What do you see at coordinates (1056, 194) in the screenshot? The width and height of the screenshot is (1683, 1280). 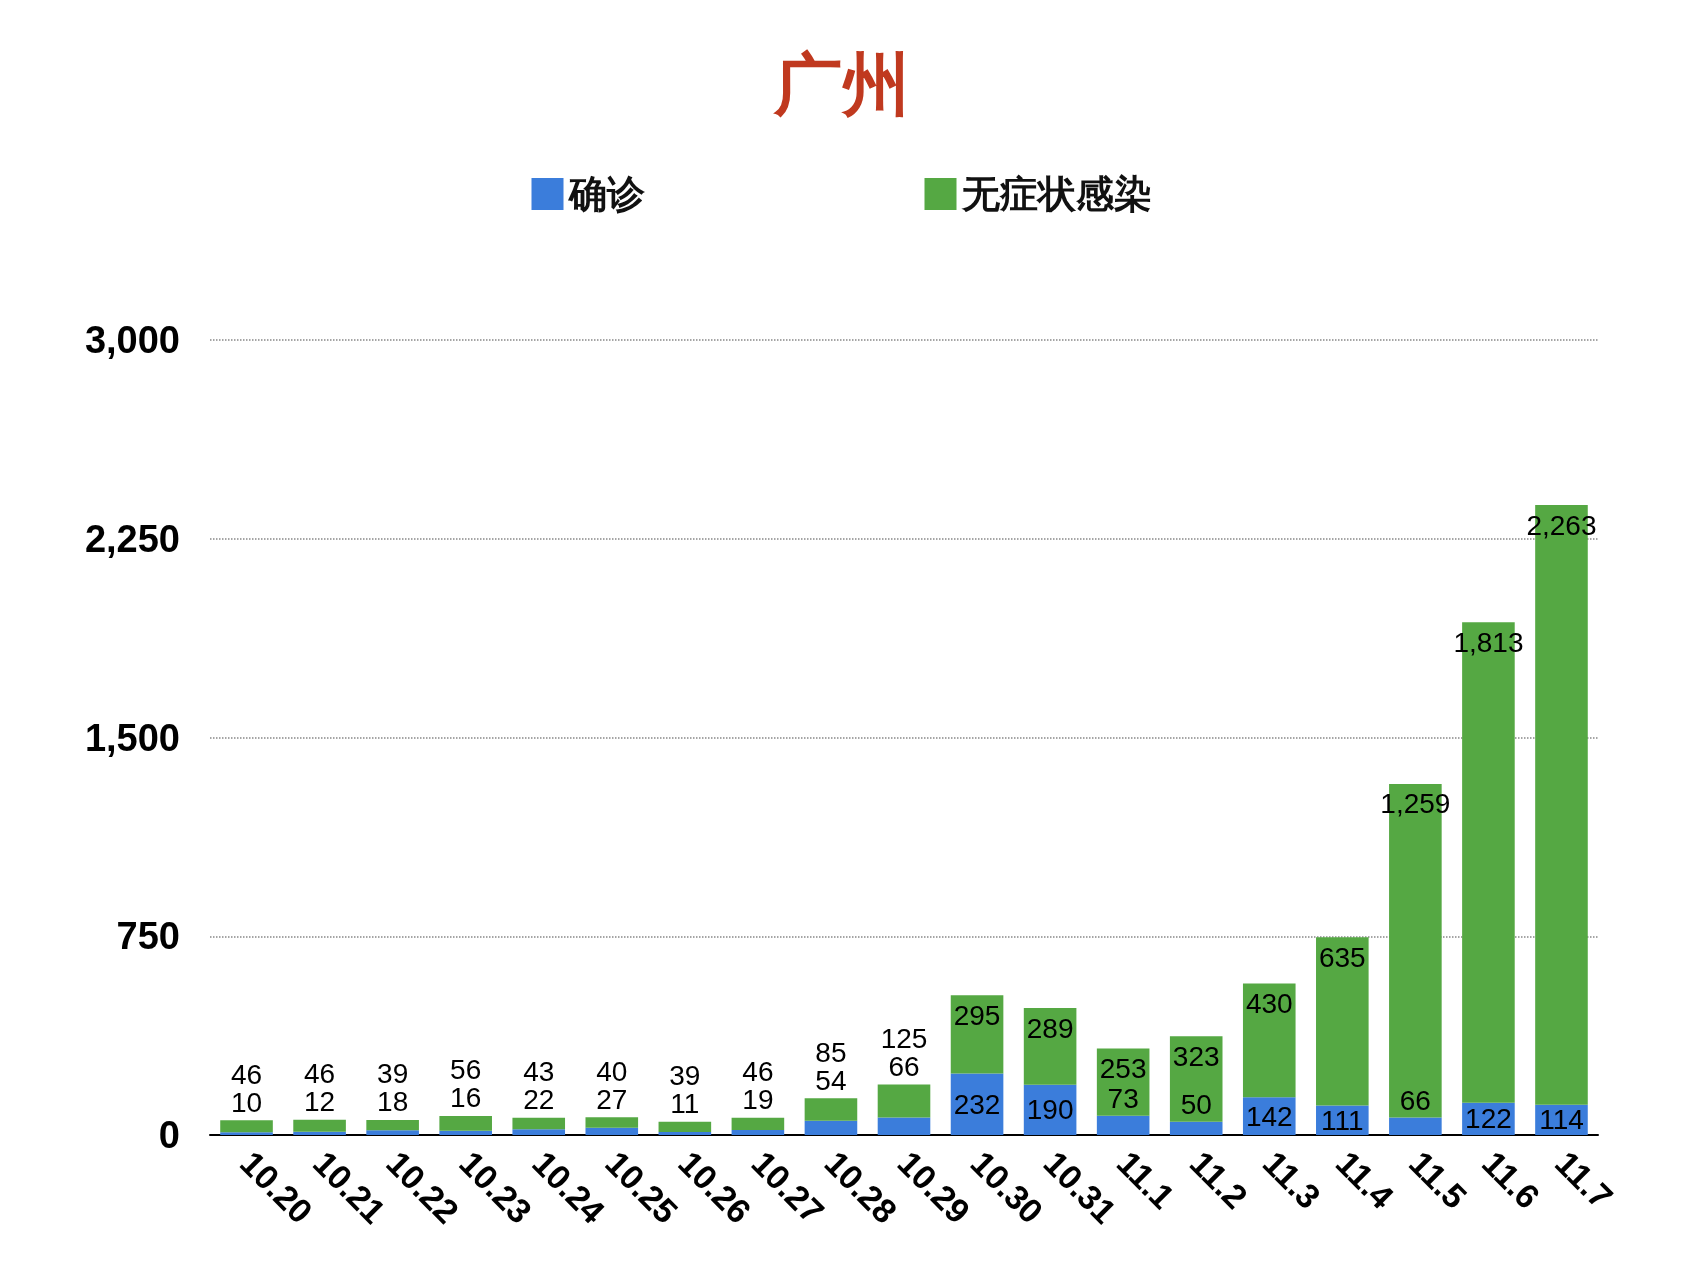 I see `legend-label: 无症状感染` at bounding box center [1056, 194].